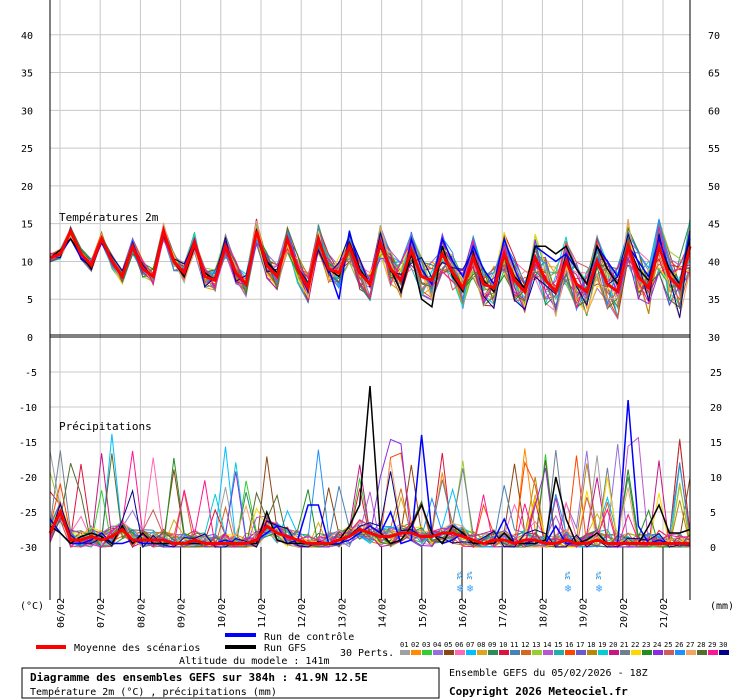  What do you see at coordinates (32, 606) in the screenshot?
I see `left-unit-label: (°C)` at bounding box center [32, 606].